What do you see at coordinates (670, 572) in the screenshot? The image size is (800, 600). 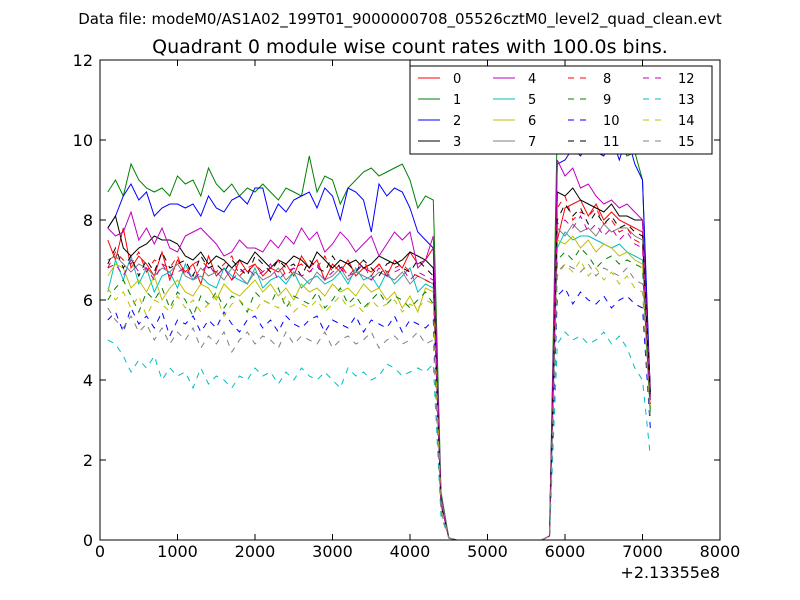 I see `x-axis-offset-label: +2.13355e8` at bounding box center [670, 572].